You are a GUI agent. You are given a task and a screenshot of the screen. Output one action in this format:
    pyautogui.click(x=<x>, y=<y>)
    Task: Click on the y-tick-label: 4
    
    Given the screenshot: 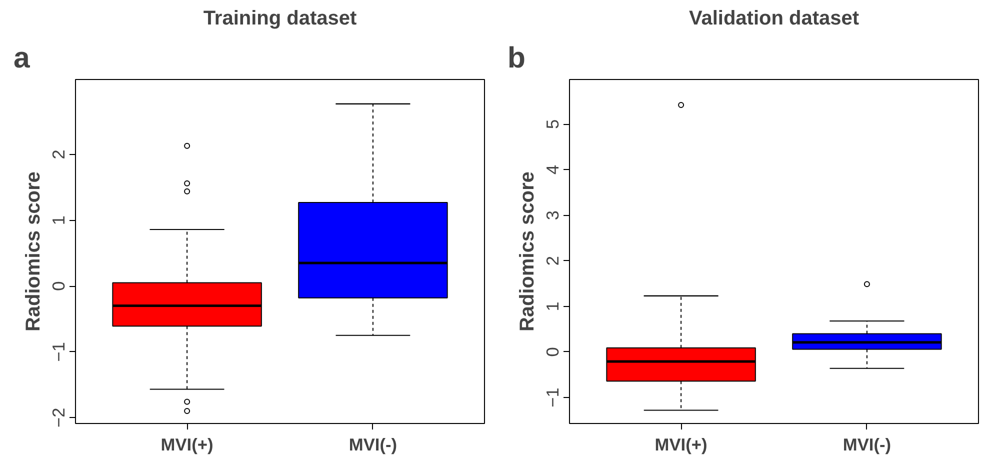 What is the action you would take?
    pyautogui.click(x=552, y=169)
    